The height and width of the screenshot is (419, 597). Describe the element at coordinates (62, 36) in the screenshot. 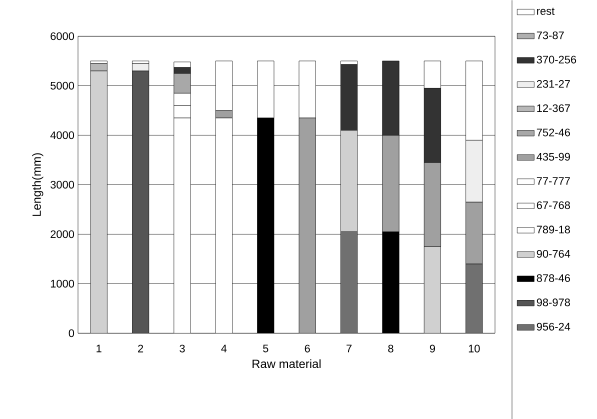

I see `y-tick-label: 6000` at that location.